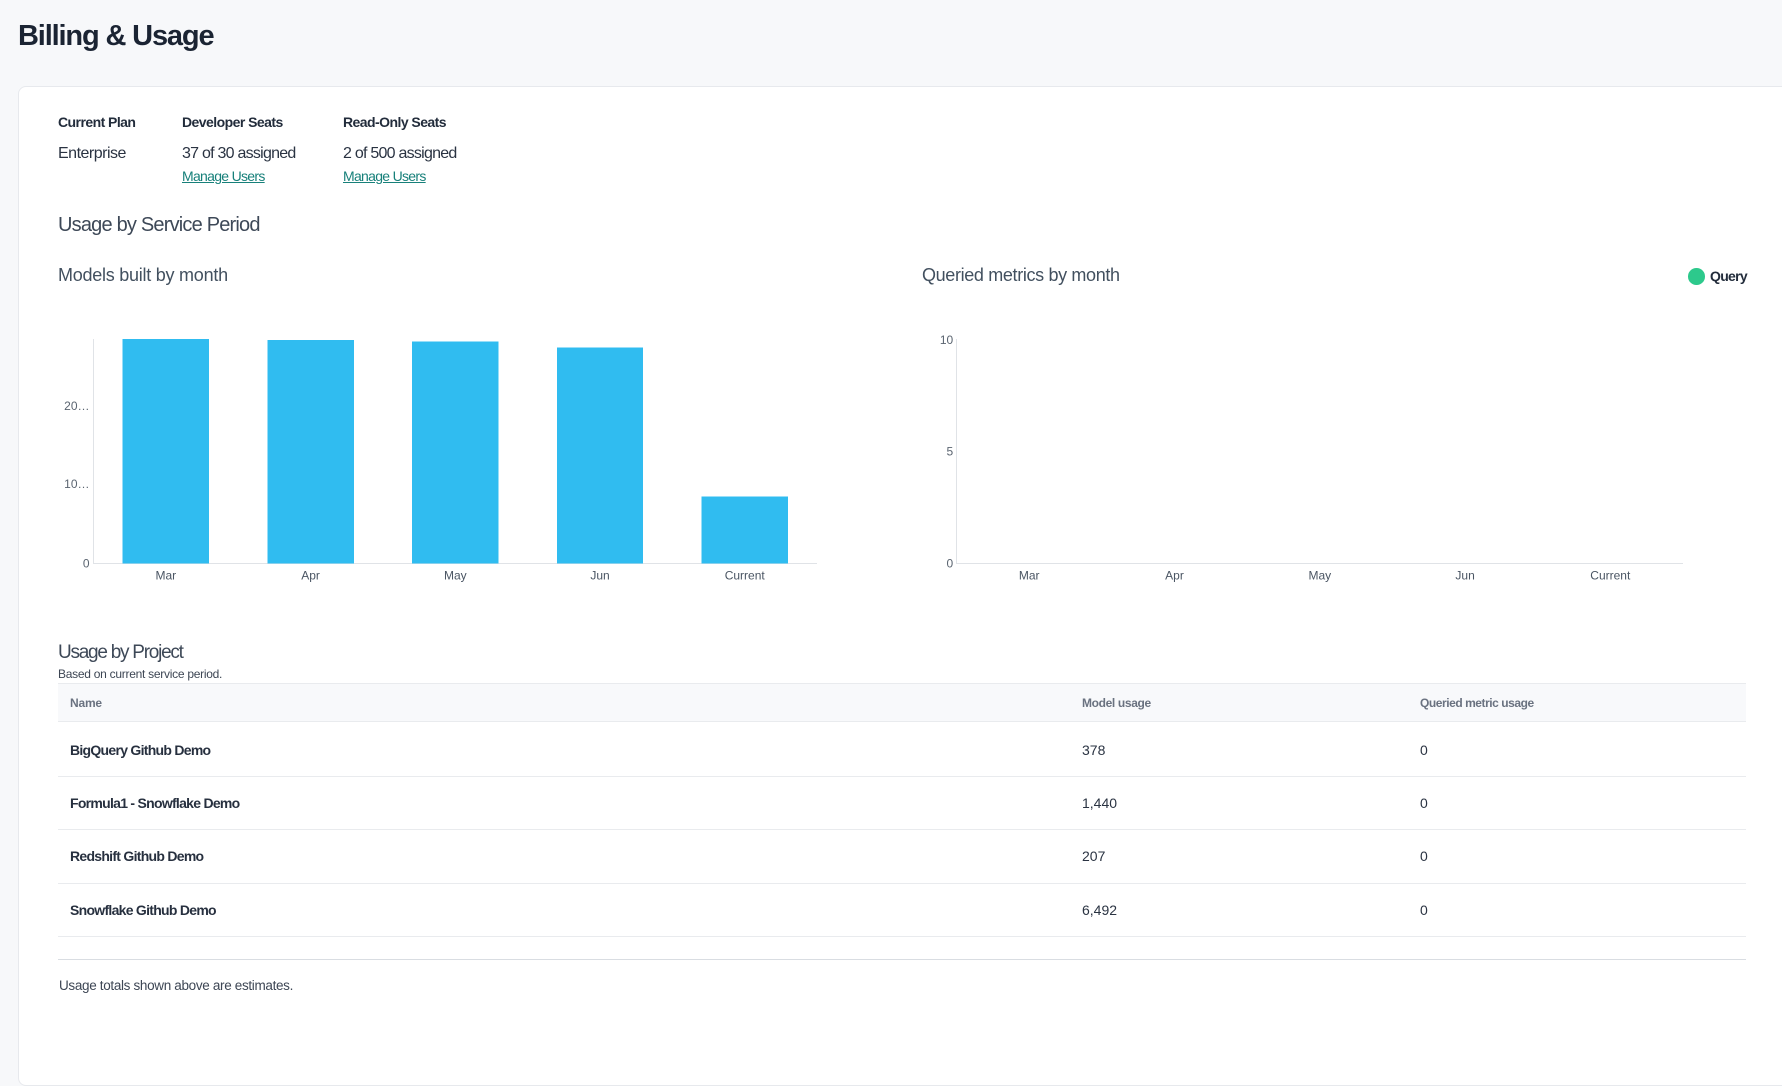 The width and height of the screenshot is (1782, 1086). Describe the element at coordinates (947, 340) in the screenshot. I see `svg-text: 10` at that location.